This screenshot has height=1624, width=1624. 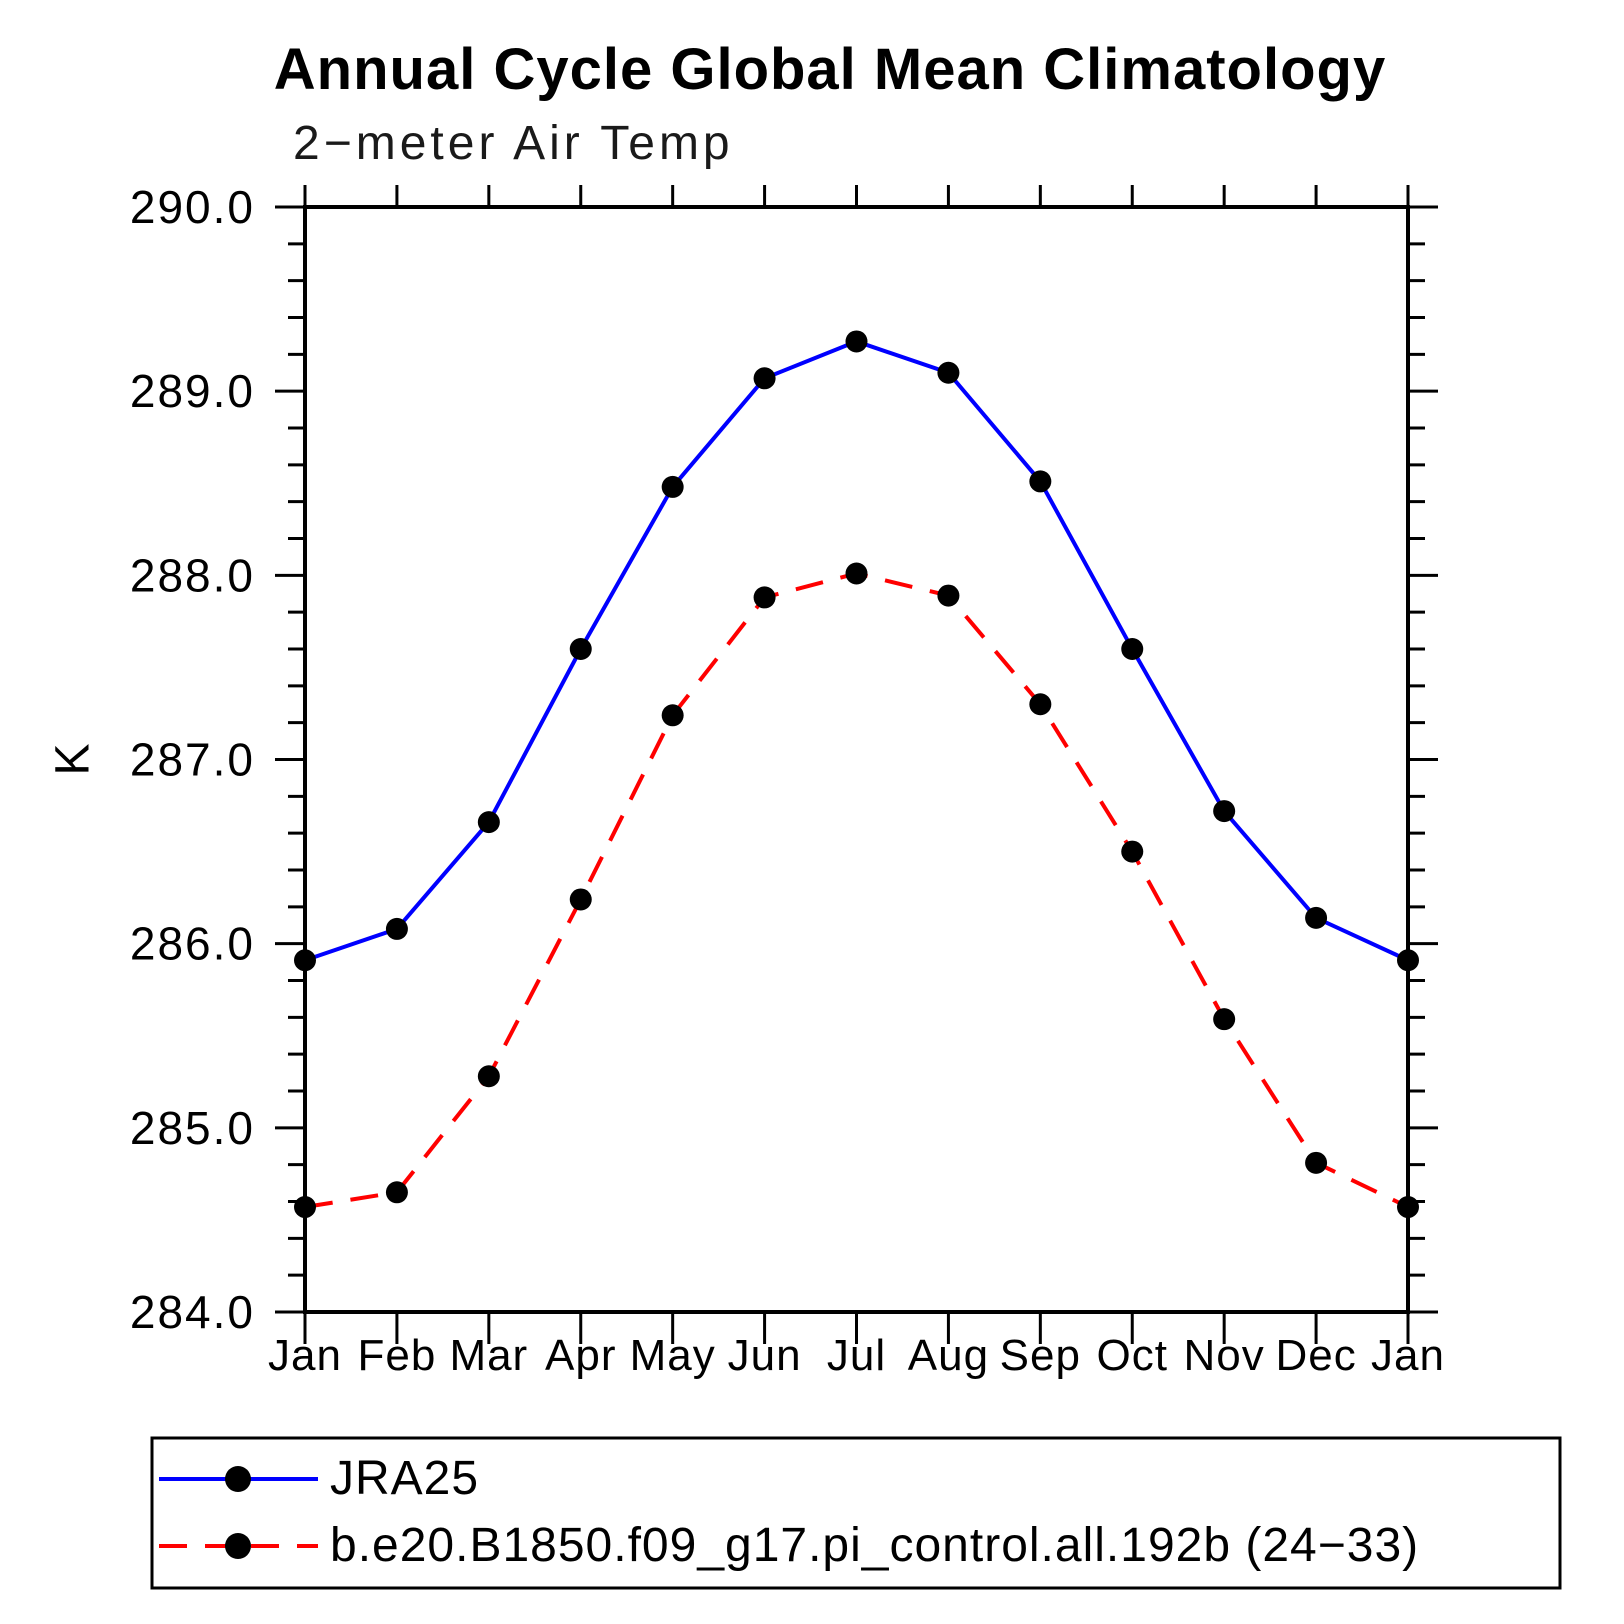 What do you see at coordinates (488, 1355) in the screenshot?
I see `x-tick-label: Mar` at bounding box center [488, 1355].